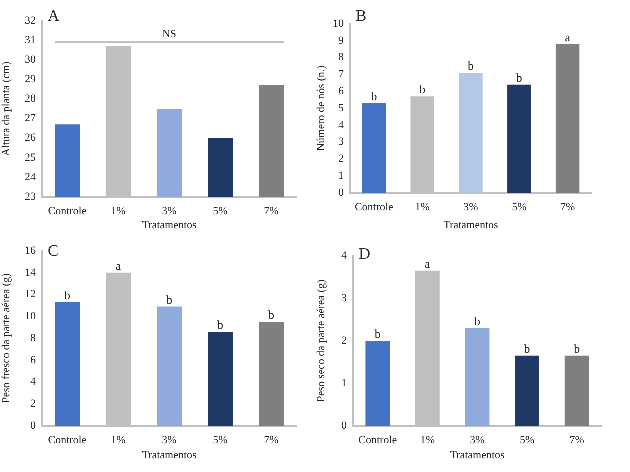  What do you see at coordinates (341, 40) in the screenshot?
I see `y-tick-label: 9` at bounding box center [341, 40].